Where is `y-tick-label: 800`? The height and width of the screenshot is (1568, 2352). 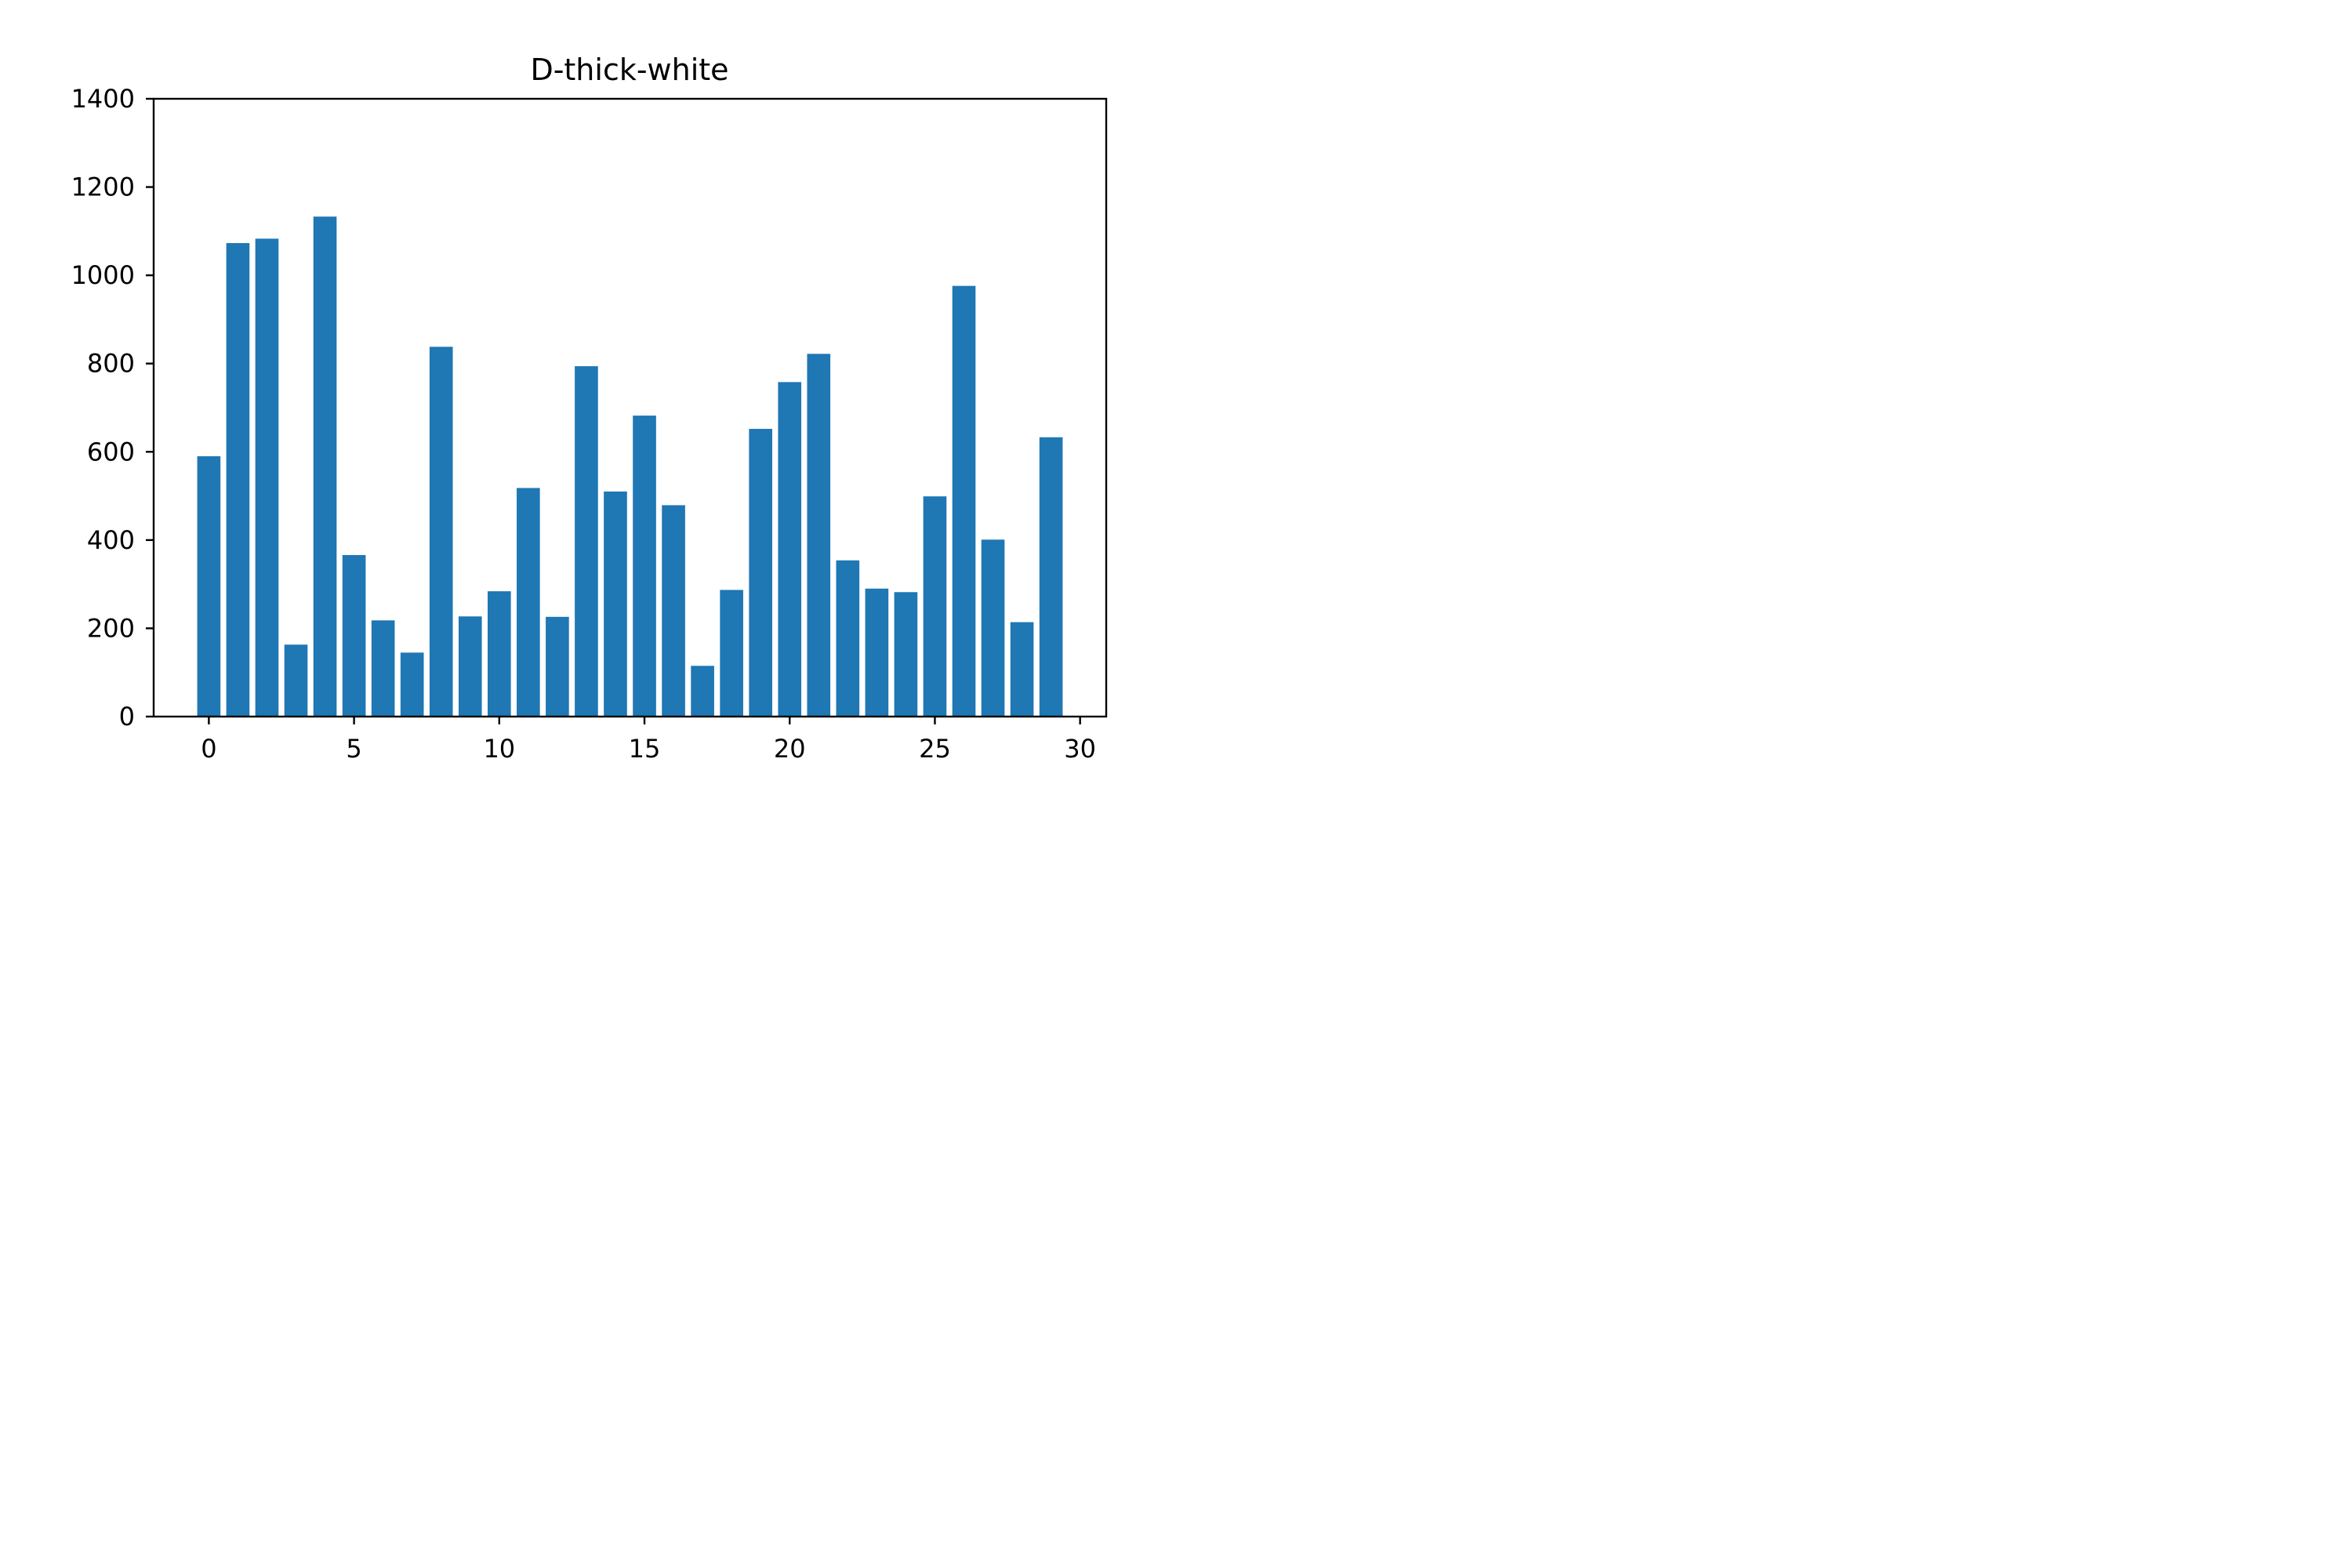 y-tick-label: 800 is located at coordinates (111, 364).